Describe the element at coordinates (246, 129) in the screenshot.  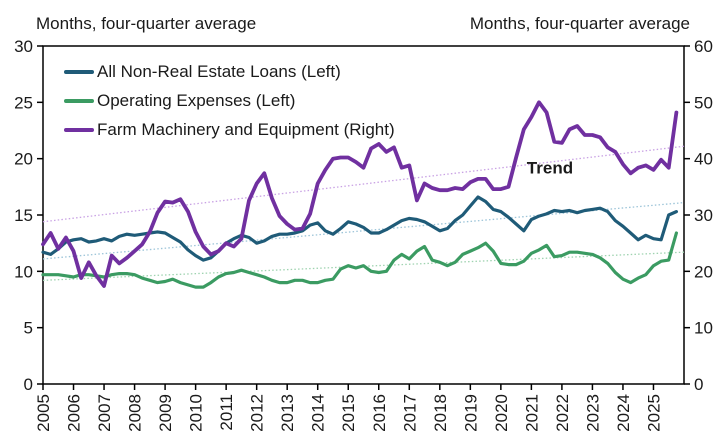
I see `legend-label: Farm Machinery and Equipment (Right)` at that location.